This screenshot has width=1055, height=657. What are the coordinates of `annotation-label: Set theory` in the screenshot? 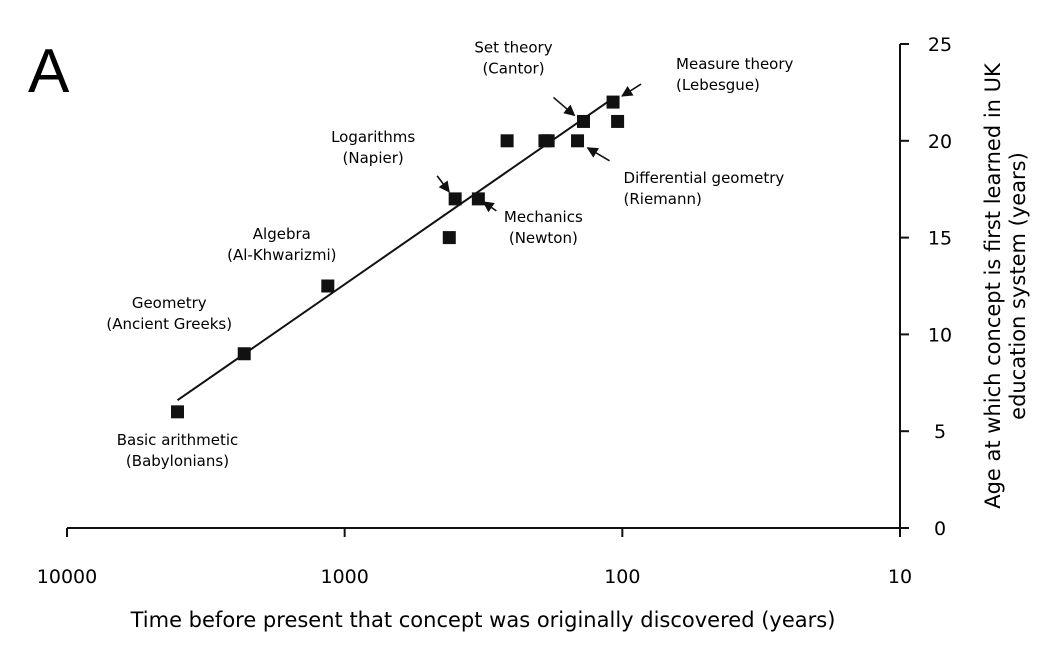 It's located at (513, 47).